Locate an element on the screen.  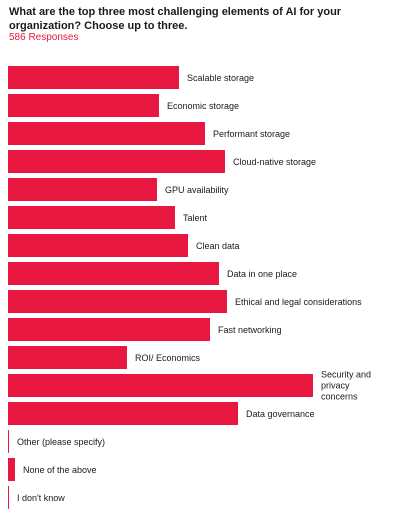
bar-roi-economics is located at coordinates (67, 357).